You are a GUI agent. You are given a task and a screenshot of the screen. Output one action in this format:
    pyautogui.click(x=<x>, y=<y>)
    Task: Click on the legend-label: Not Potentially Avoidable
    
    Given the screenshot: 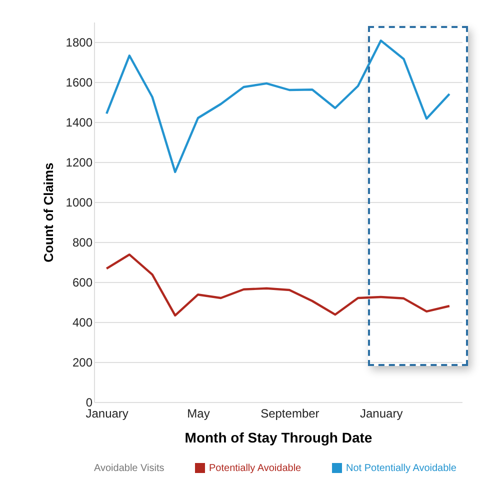 What is the action you would take?
    pyautogui.click(x=401, y=468)
    